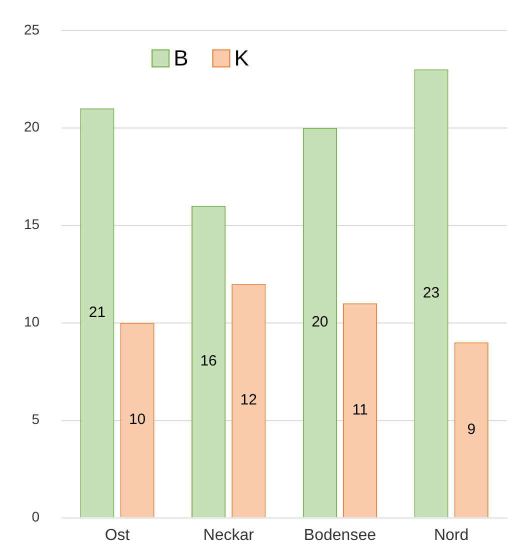  What do you see at coordinates (117, 535) in the screenshot?
I see `x-tick-label: Ost` at bounding box center [117, 535].